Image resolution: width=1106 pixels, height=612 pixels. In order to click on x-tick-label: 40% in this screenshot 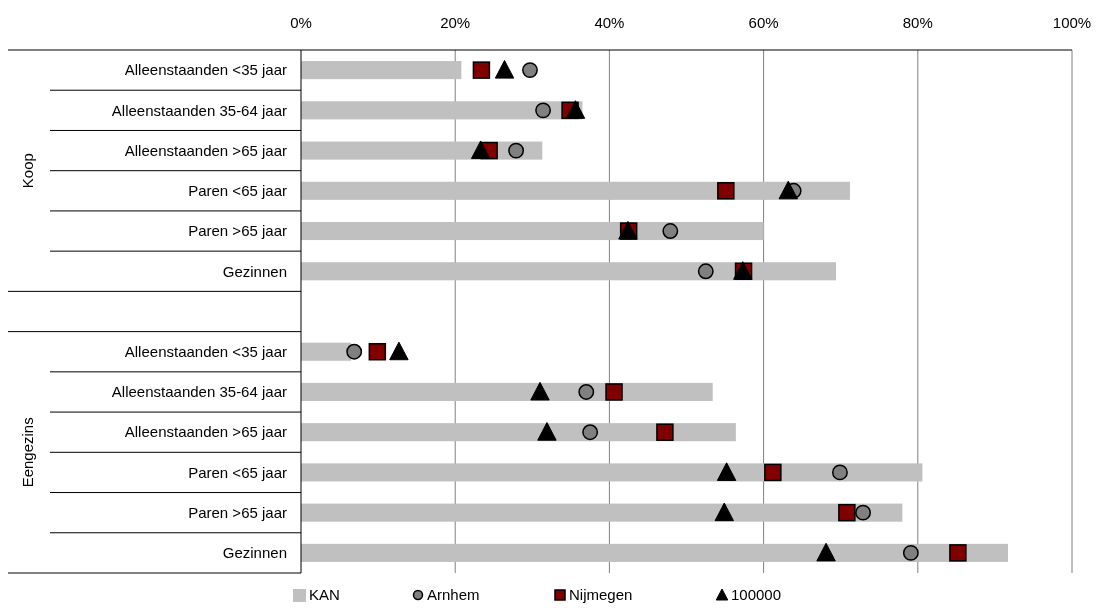, I will do `click(609, 22)`.